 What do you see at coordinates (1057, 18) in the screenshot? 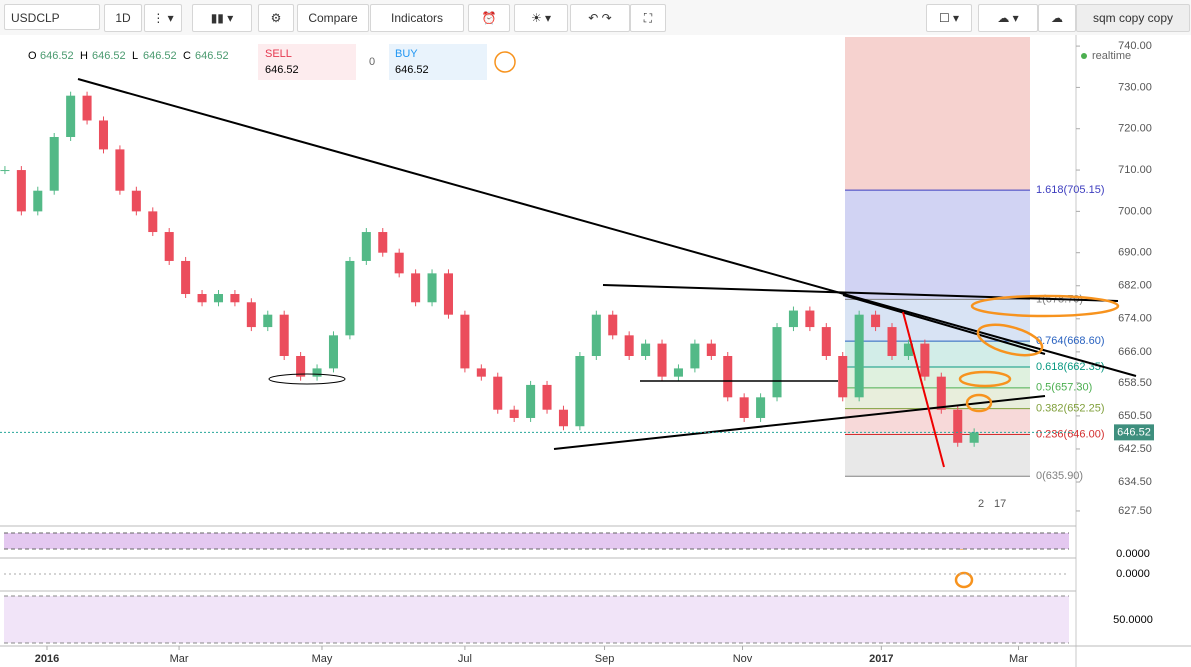
I see `load-button: ☁` at bounding box center [1057, 18].